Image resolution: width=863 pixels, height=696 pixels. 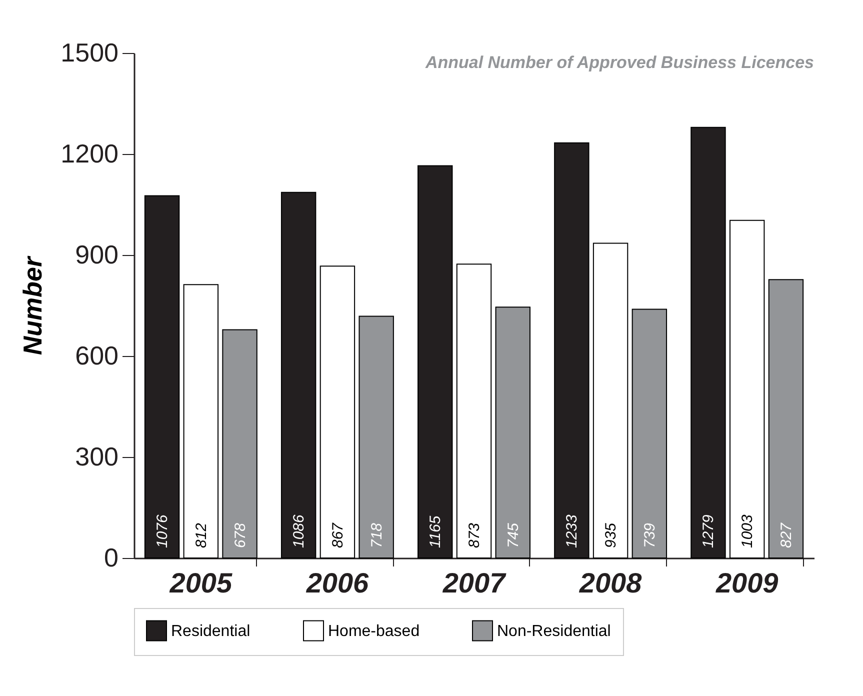 I want to click on data-label: 718, so click(x=377, y=535).